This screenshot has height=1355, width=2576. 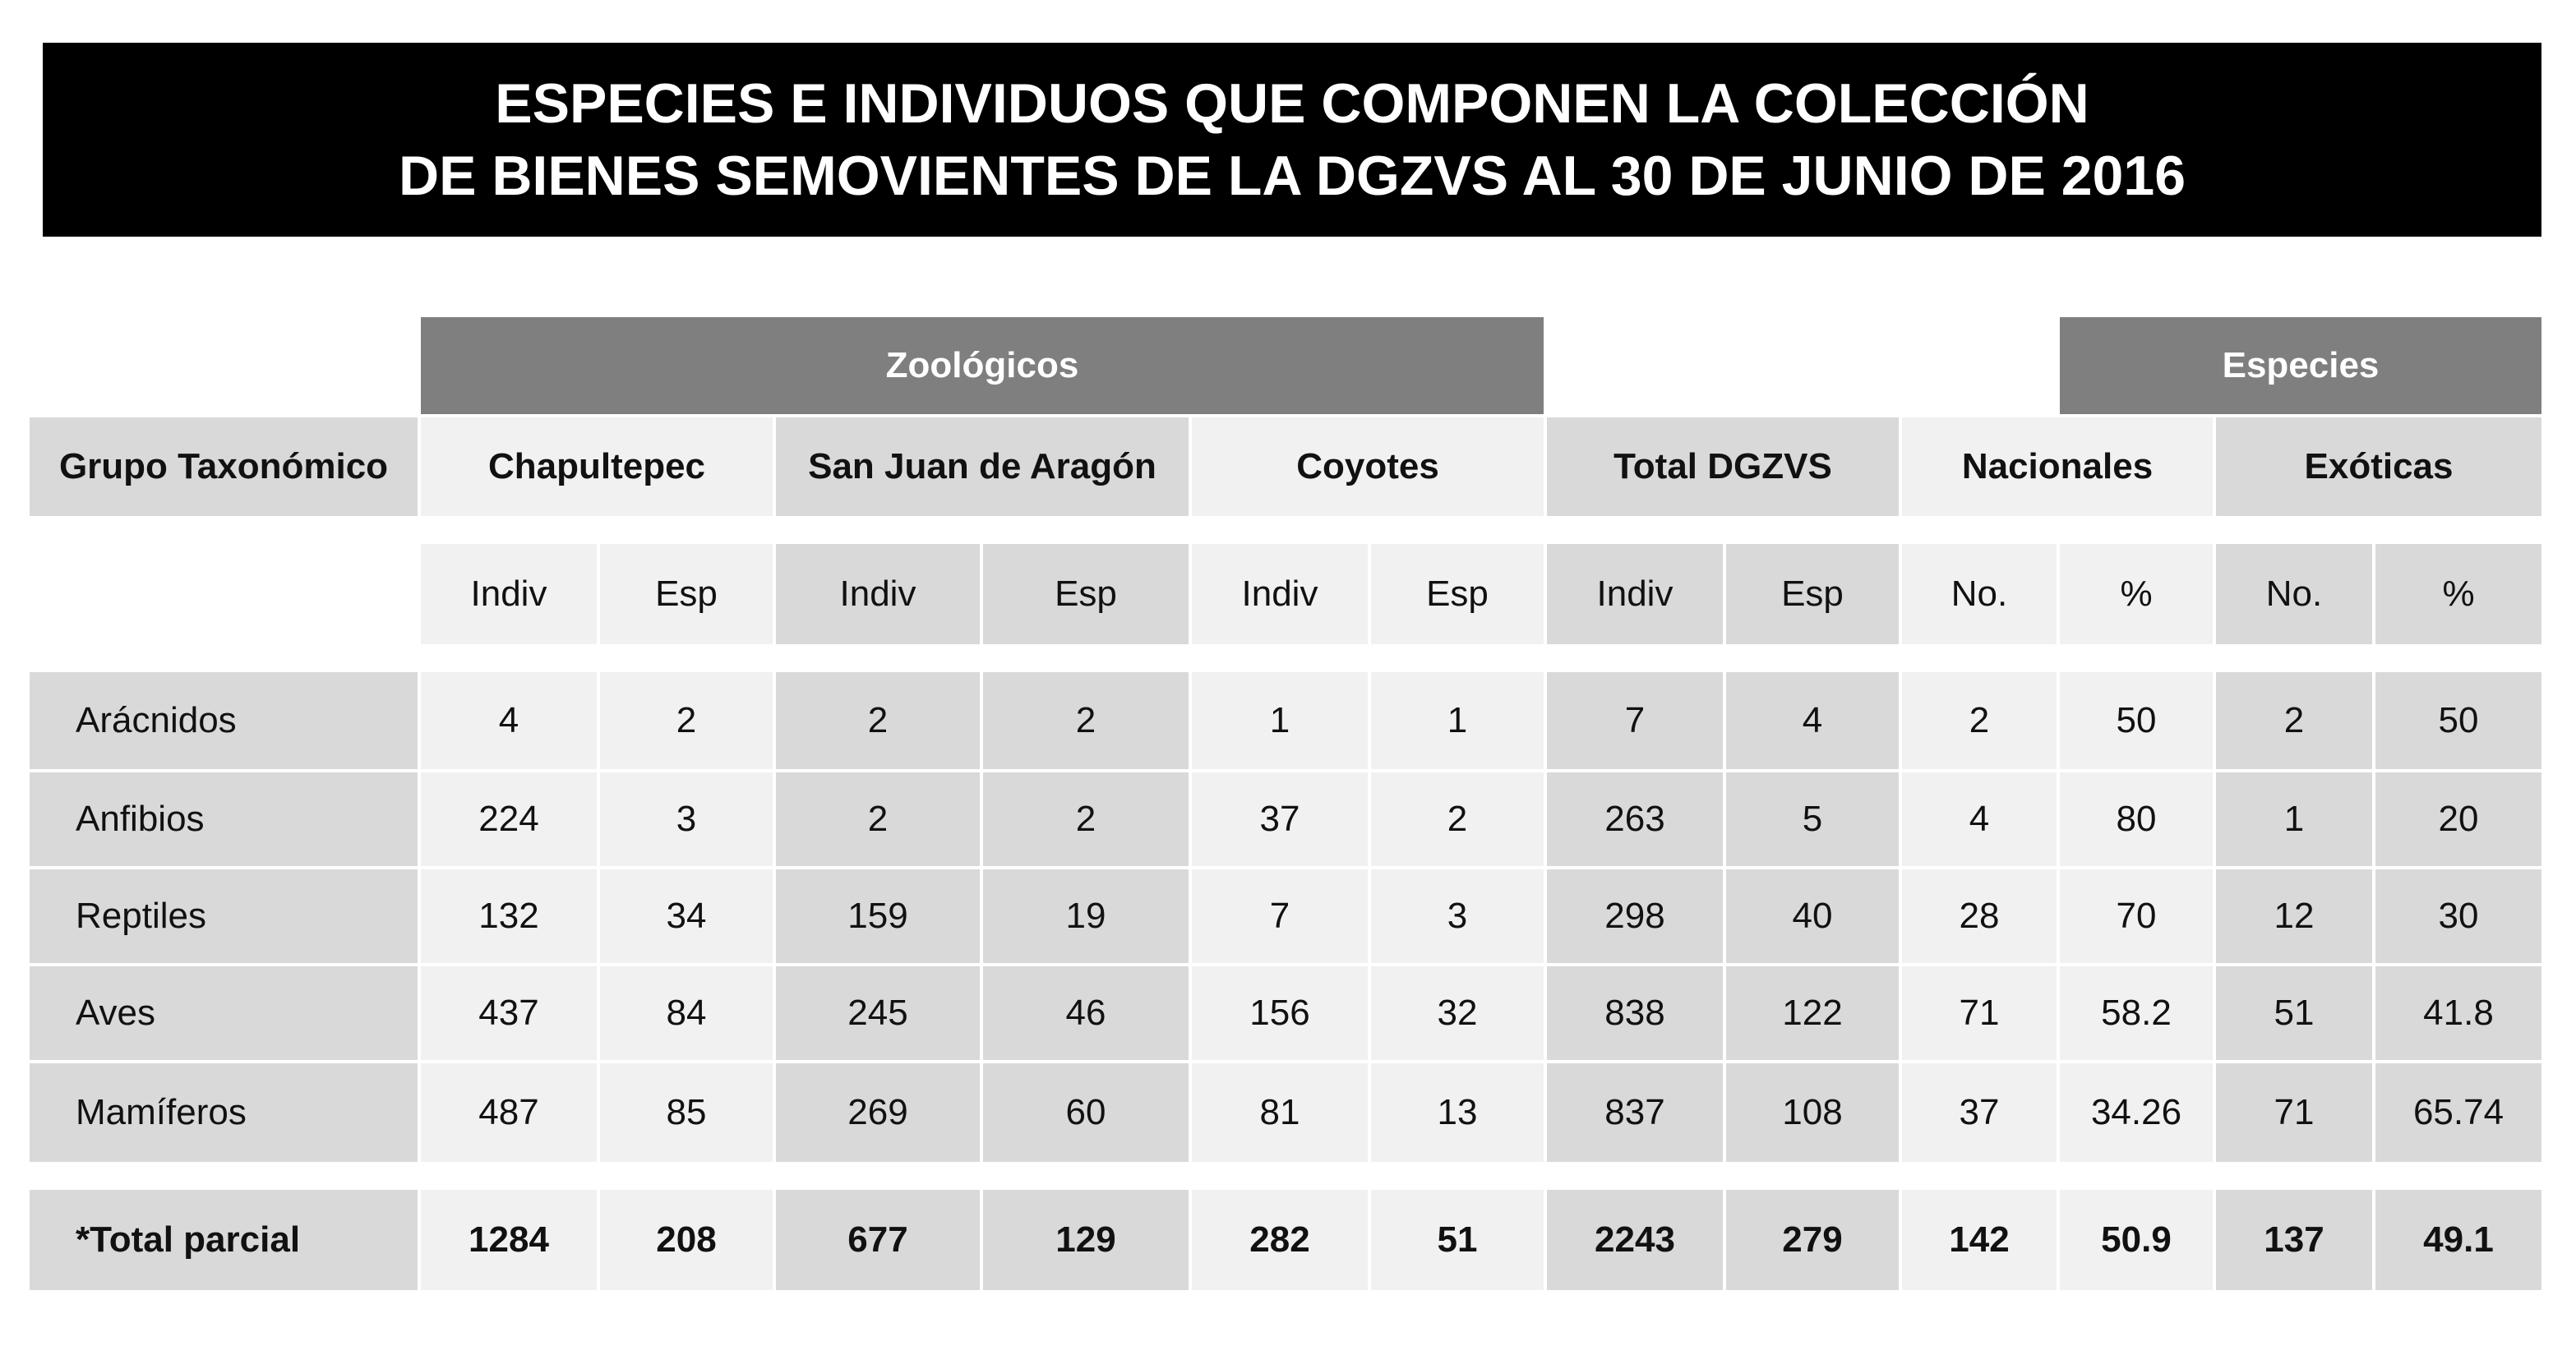 I want to click on table-cell: 298, so click(x=1635, y=916).